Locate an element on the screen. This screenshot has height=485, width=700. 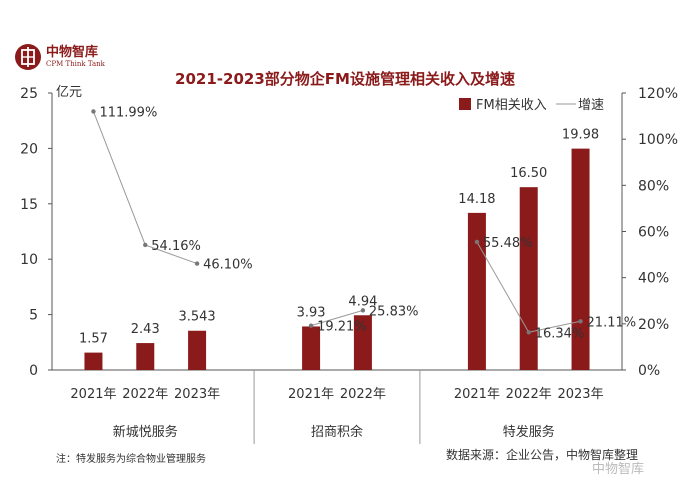
y2-tick-label: 80% is located at coordinates (653, 186).